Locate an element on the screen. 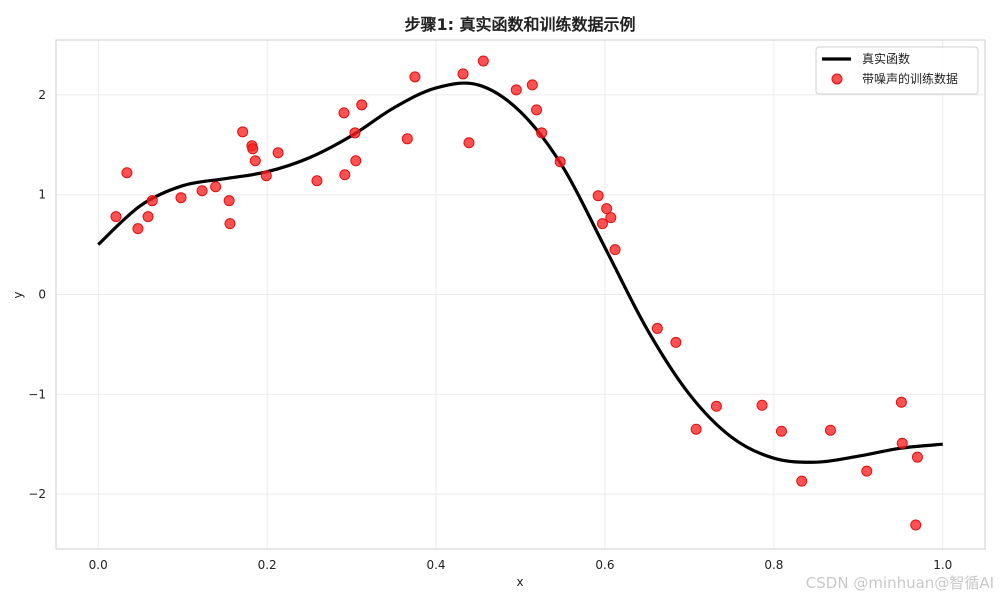  x-tick-label: 0.8 is located at coordinates (773, 565).